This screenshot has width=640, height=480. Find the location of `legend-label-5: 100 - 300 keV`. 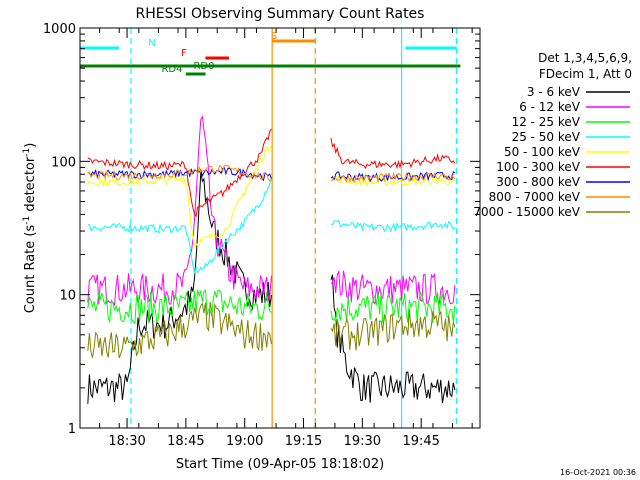

legend-label-5: 100 - 300 keV is located at coordinates (538, 167).